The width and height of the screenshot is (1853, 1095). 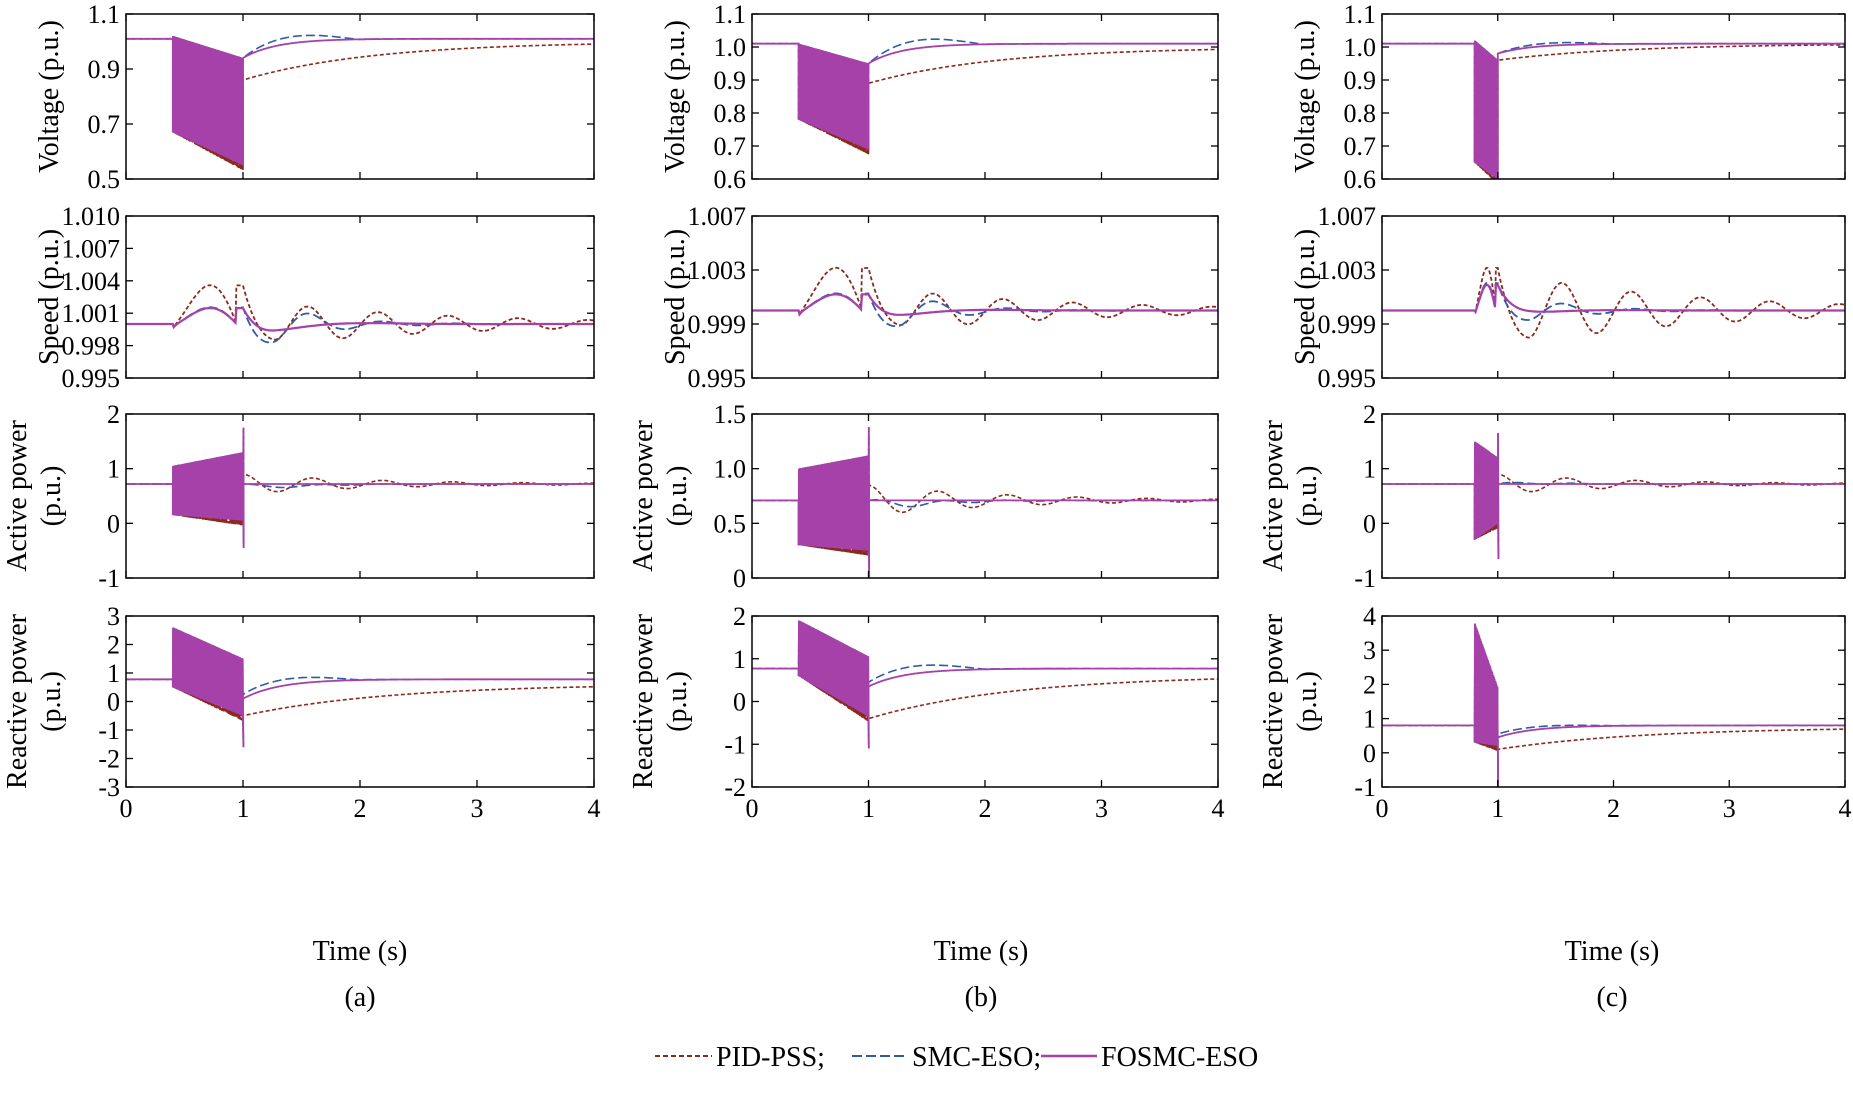 I want to click on subplot-c-voltage: 0.6 0.7 0.8 0.9 1.0 1.1 Voltage (p.u.), so click(x=1568, y=97).